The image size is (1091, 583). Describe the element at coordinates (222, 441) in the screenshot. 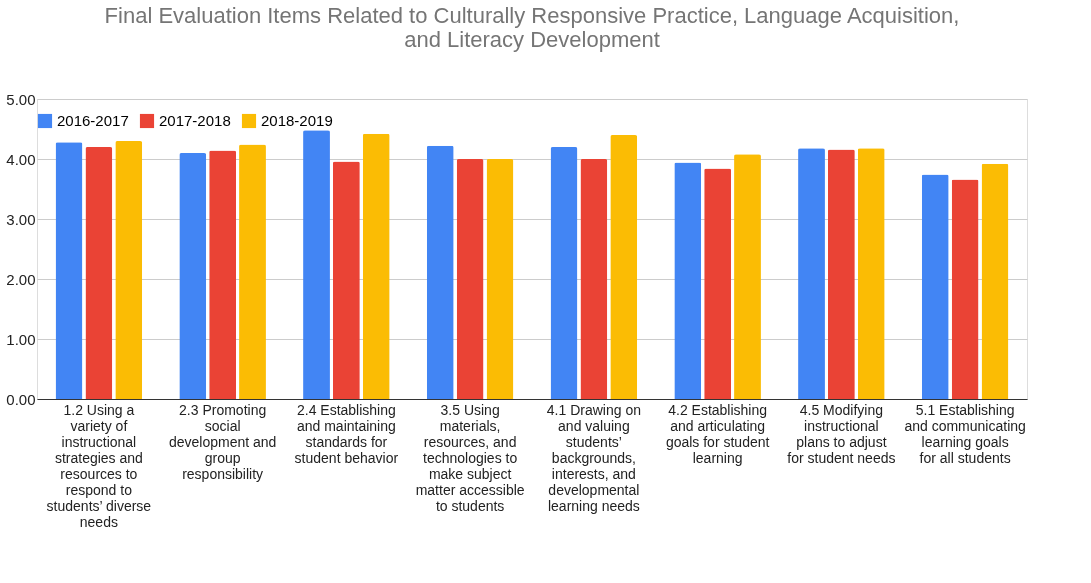

I see `x-tick-label: 2.3 Promoting social development and group responsibility` at that location.